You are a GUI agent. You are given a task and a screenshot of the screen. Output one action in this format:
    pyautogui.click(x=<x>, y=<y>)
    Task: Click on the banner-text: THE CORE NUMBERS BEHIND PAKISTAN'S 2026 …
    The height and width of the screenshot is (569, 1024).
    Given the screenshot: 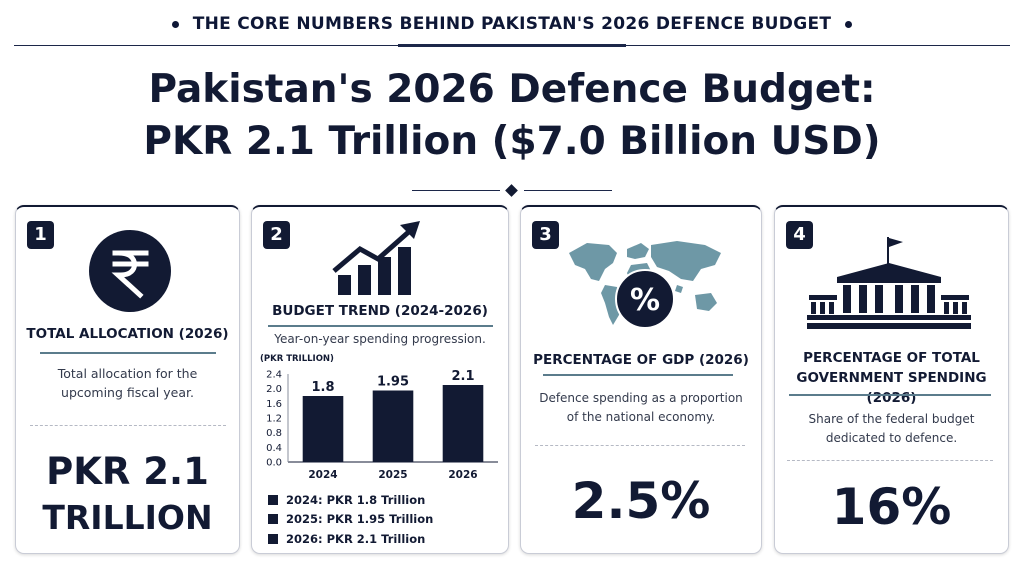 What is the action you would take?
    pyautogui.click(x=512, y=24)
    